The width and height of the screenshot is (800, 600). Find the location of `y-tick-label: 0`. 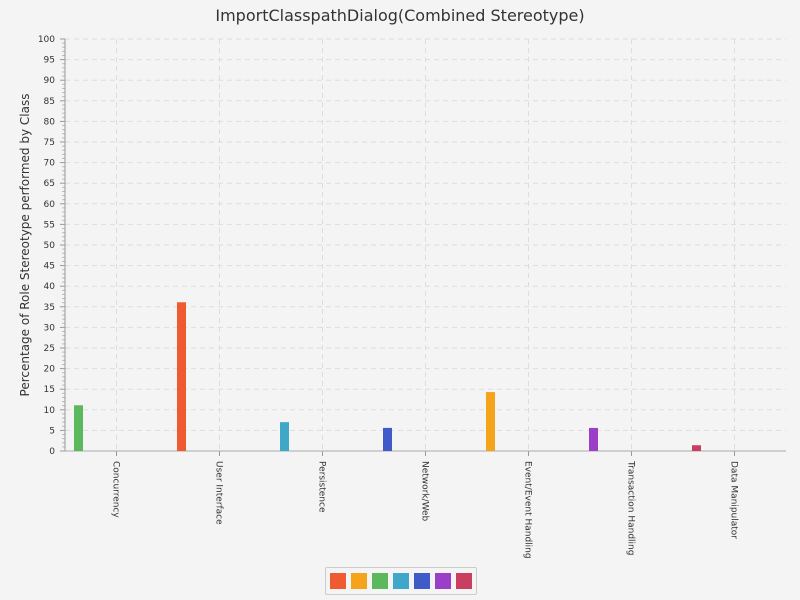

y-tick-label: 0 is located at coordinates (52, 452).